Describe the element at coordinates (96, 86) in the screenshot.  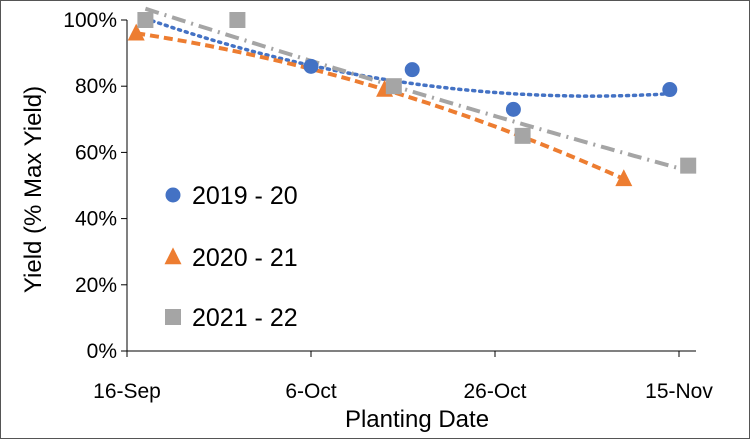
I see `y-tick-label: 80%` at that location.